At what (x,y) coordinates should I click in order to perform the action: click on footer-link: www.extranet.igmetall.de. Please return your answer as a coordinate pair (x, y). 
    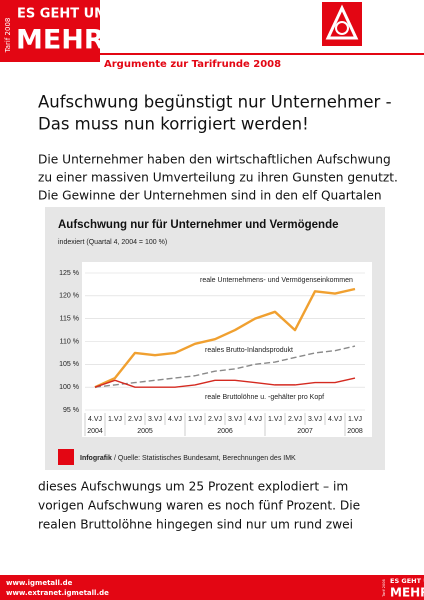
    Looking at the image, I should click on (57, 593).